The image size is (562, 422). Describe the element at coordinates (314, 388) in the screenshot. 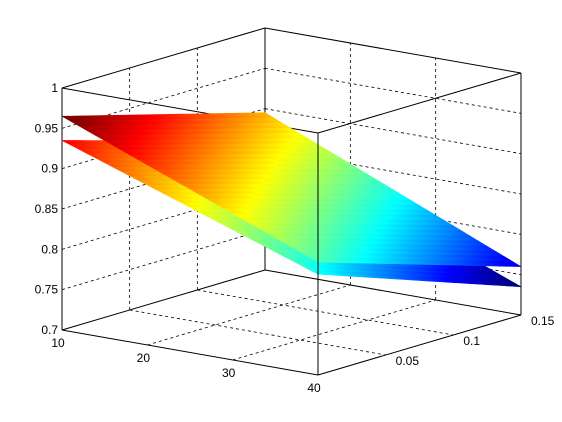

I see `x-tick-label: 40` at that location.